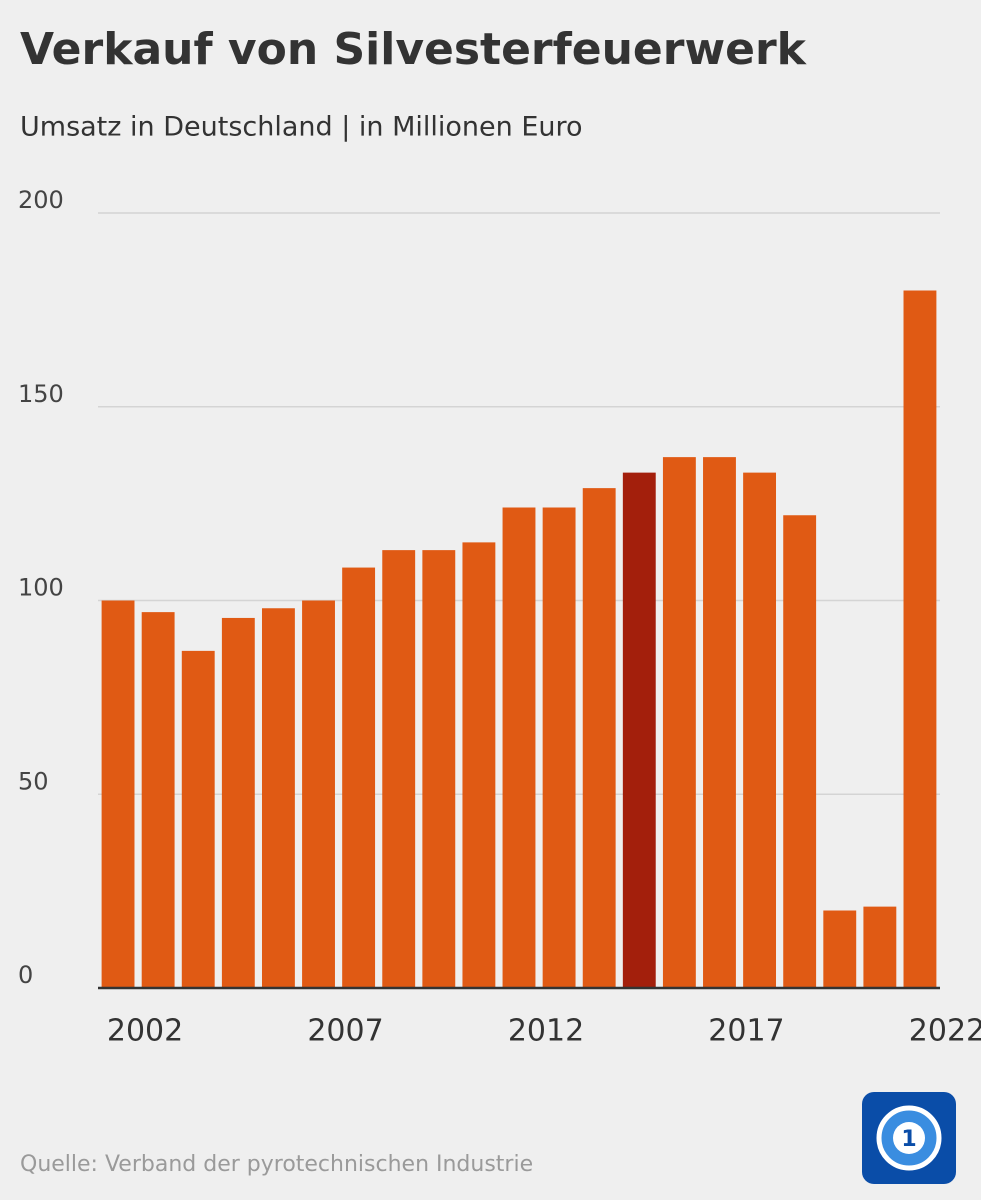 Image resolution: width=981 pixels, height=1200 pixels. I want to click on x-tick-label: 2007, so click(345, 1031).